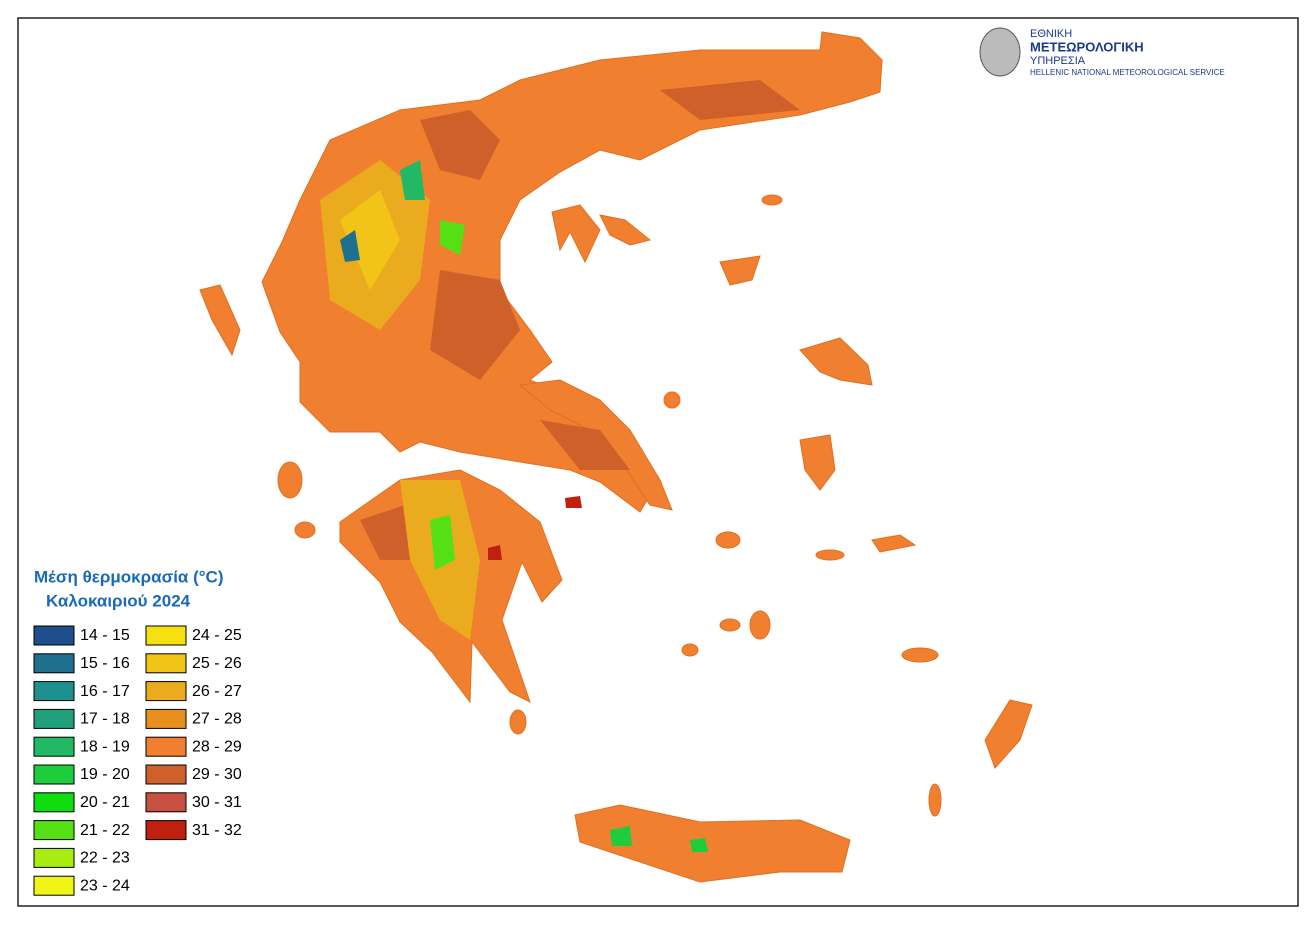 The width and height of the screenshot is (1308, 929). Describe the element at coordinates (129, 576) in the screenshot. I see `legend-title: Μέση θερμοκρασία (°C)` at that location.